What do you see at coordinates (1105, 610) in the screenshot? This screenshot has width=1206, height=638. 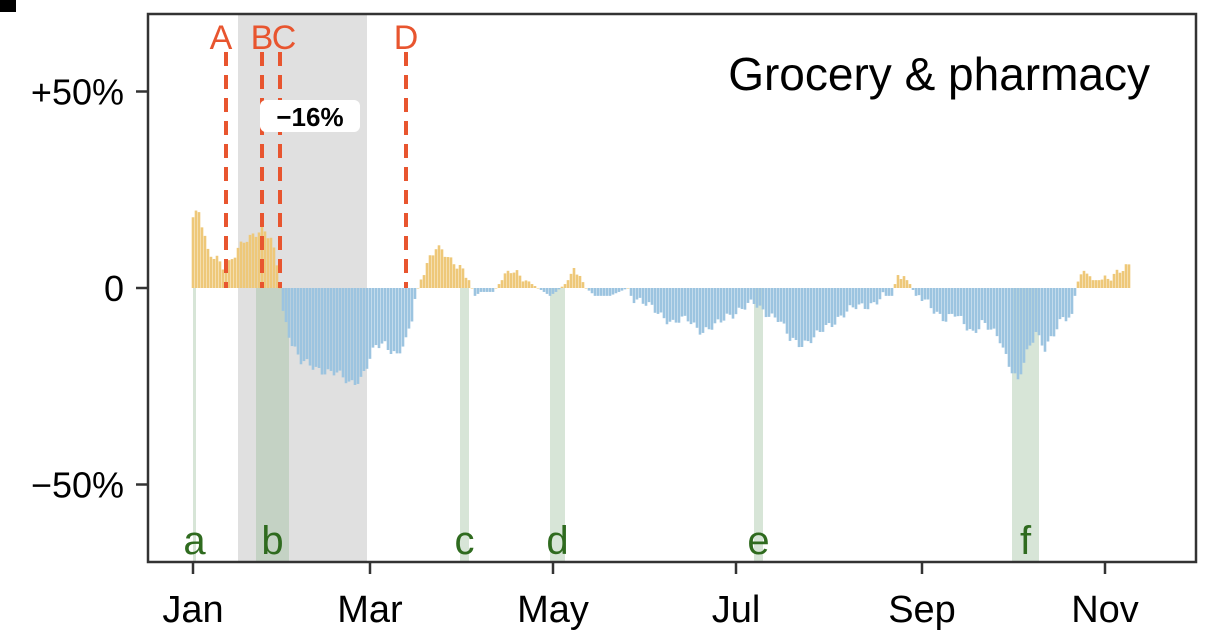 I see `x-tick-label: Nov` at bounding box center [1105, 610].